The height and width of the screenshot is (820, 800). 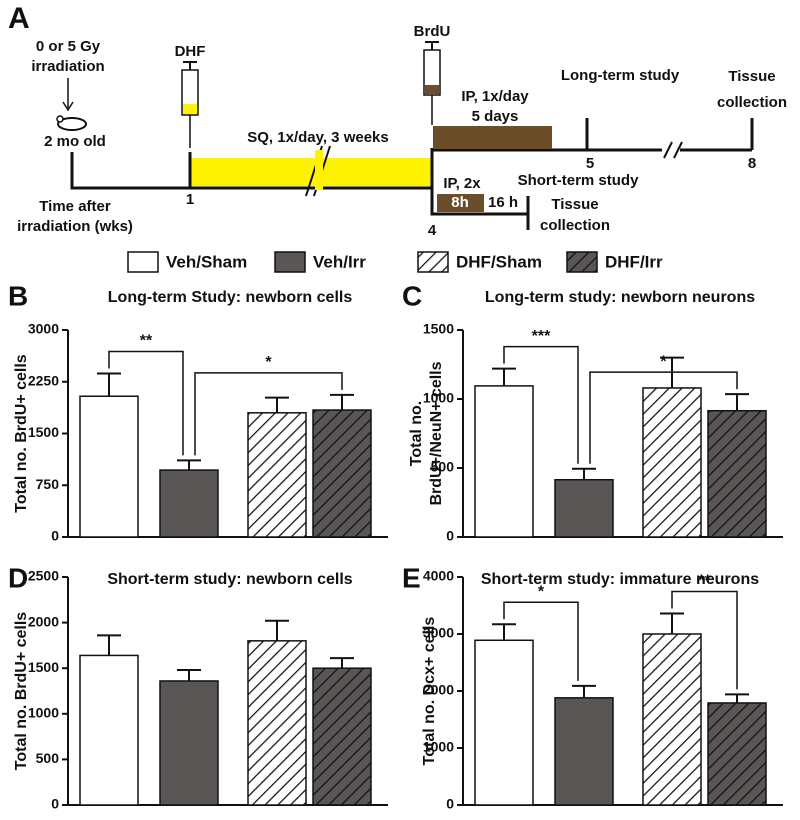 What do you see at coordinates (68, 46) in the screenshot?
I see `label: 0 or 5 Gy` at bounding box center [68, 46].